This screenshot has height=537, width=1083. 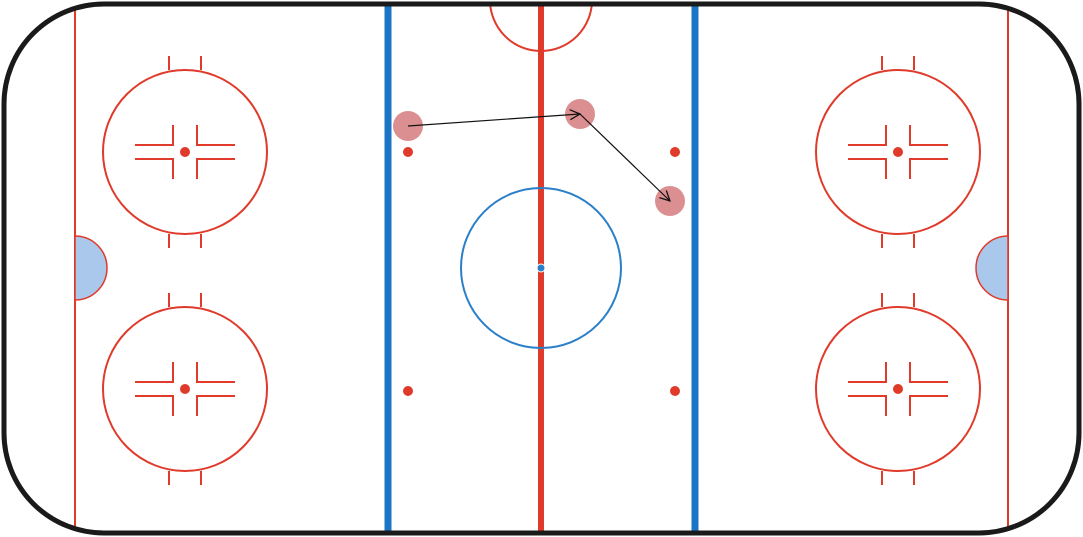 I want to click on right-goal-crease, so click(x=992, y=268).